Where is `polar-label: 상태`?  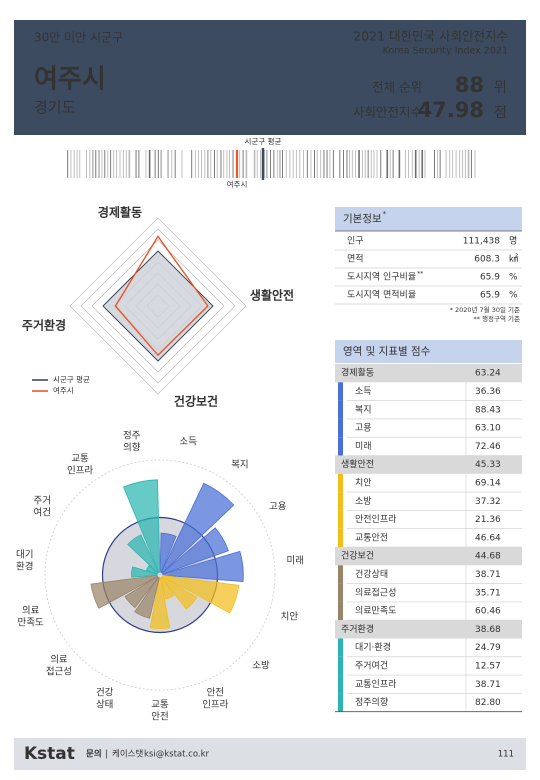 polar-label: 상태 is located at coordinates (104, 705).